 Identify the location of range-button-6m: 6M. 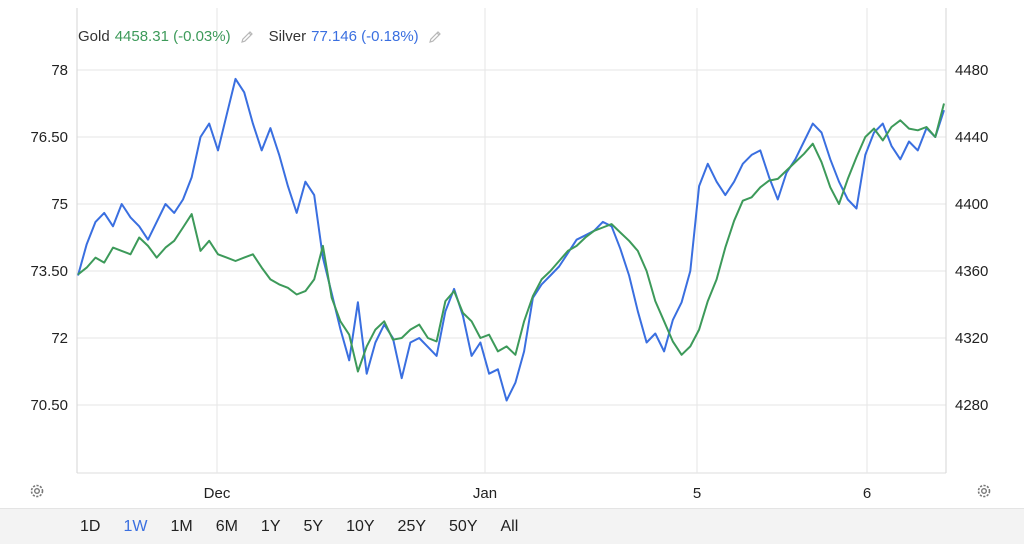
(227, 527).